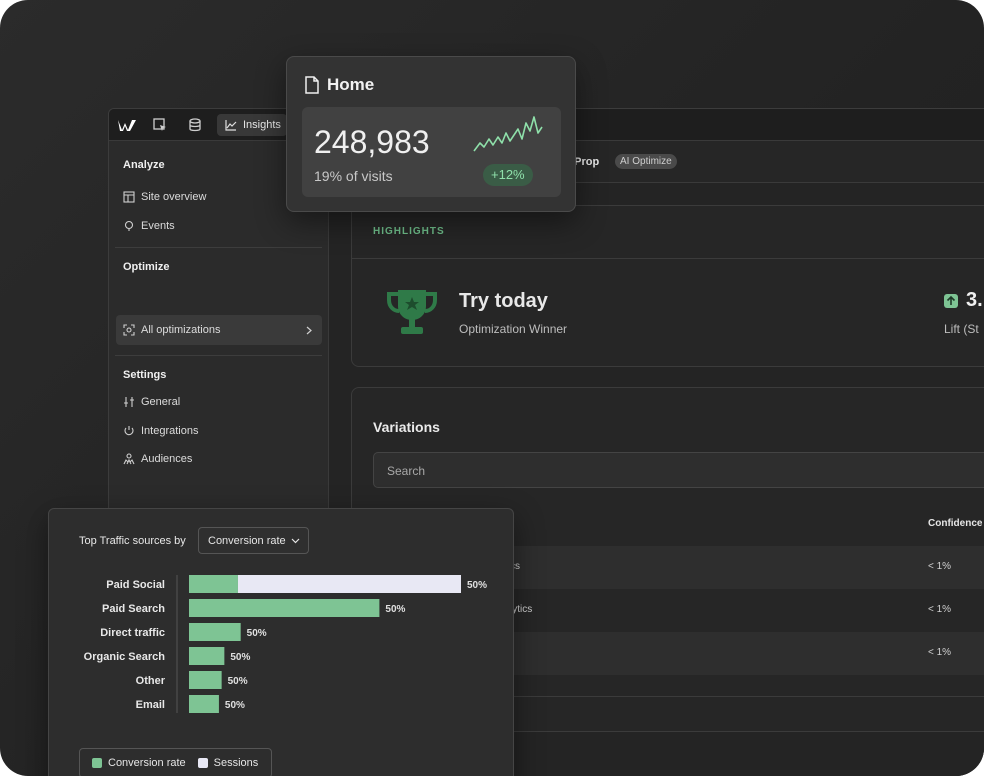  What do you see at coordinates (247, 541) in the screenshot?
I see `metric-select-value: Conversion rate` at bounding box center [247, 541].